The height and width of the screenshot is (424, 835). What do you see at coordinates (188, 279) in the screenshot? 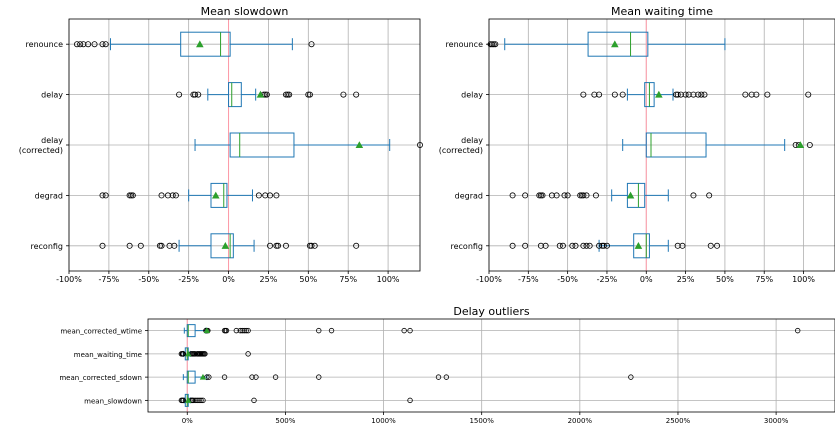
I see `x-tick-label: -25%` at bounding box center [188, 279].